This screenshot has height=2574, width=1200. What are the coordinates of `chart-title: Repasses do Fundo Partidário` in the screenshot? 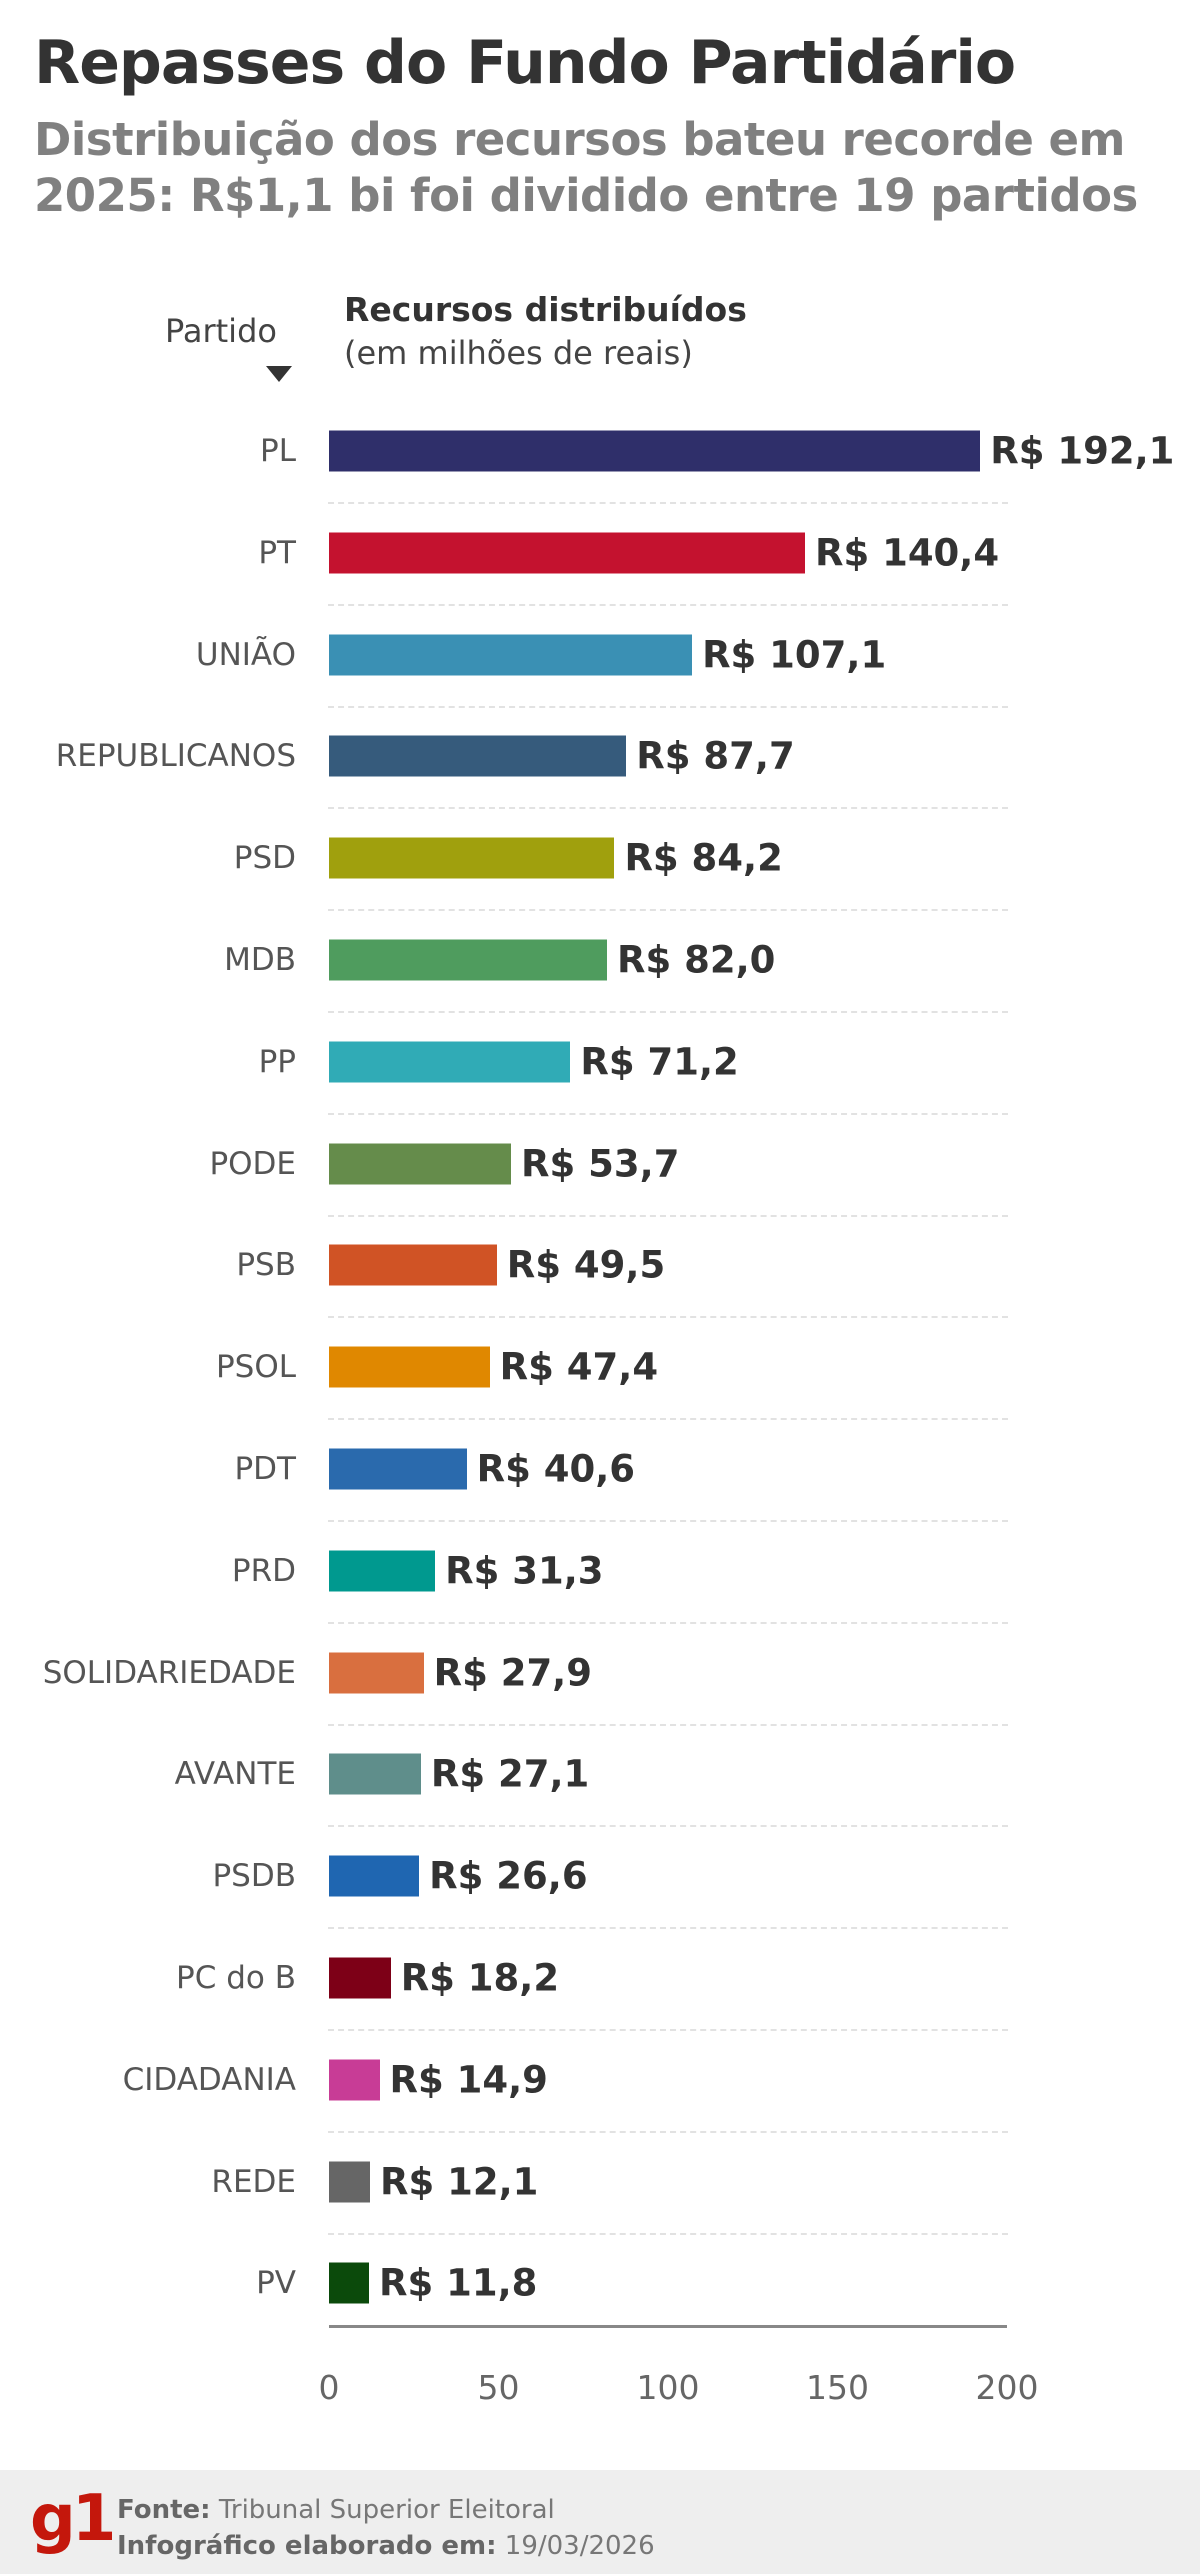 It's located at (525, 63).